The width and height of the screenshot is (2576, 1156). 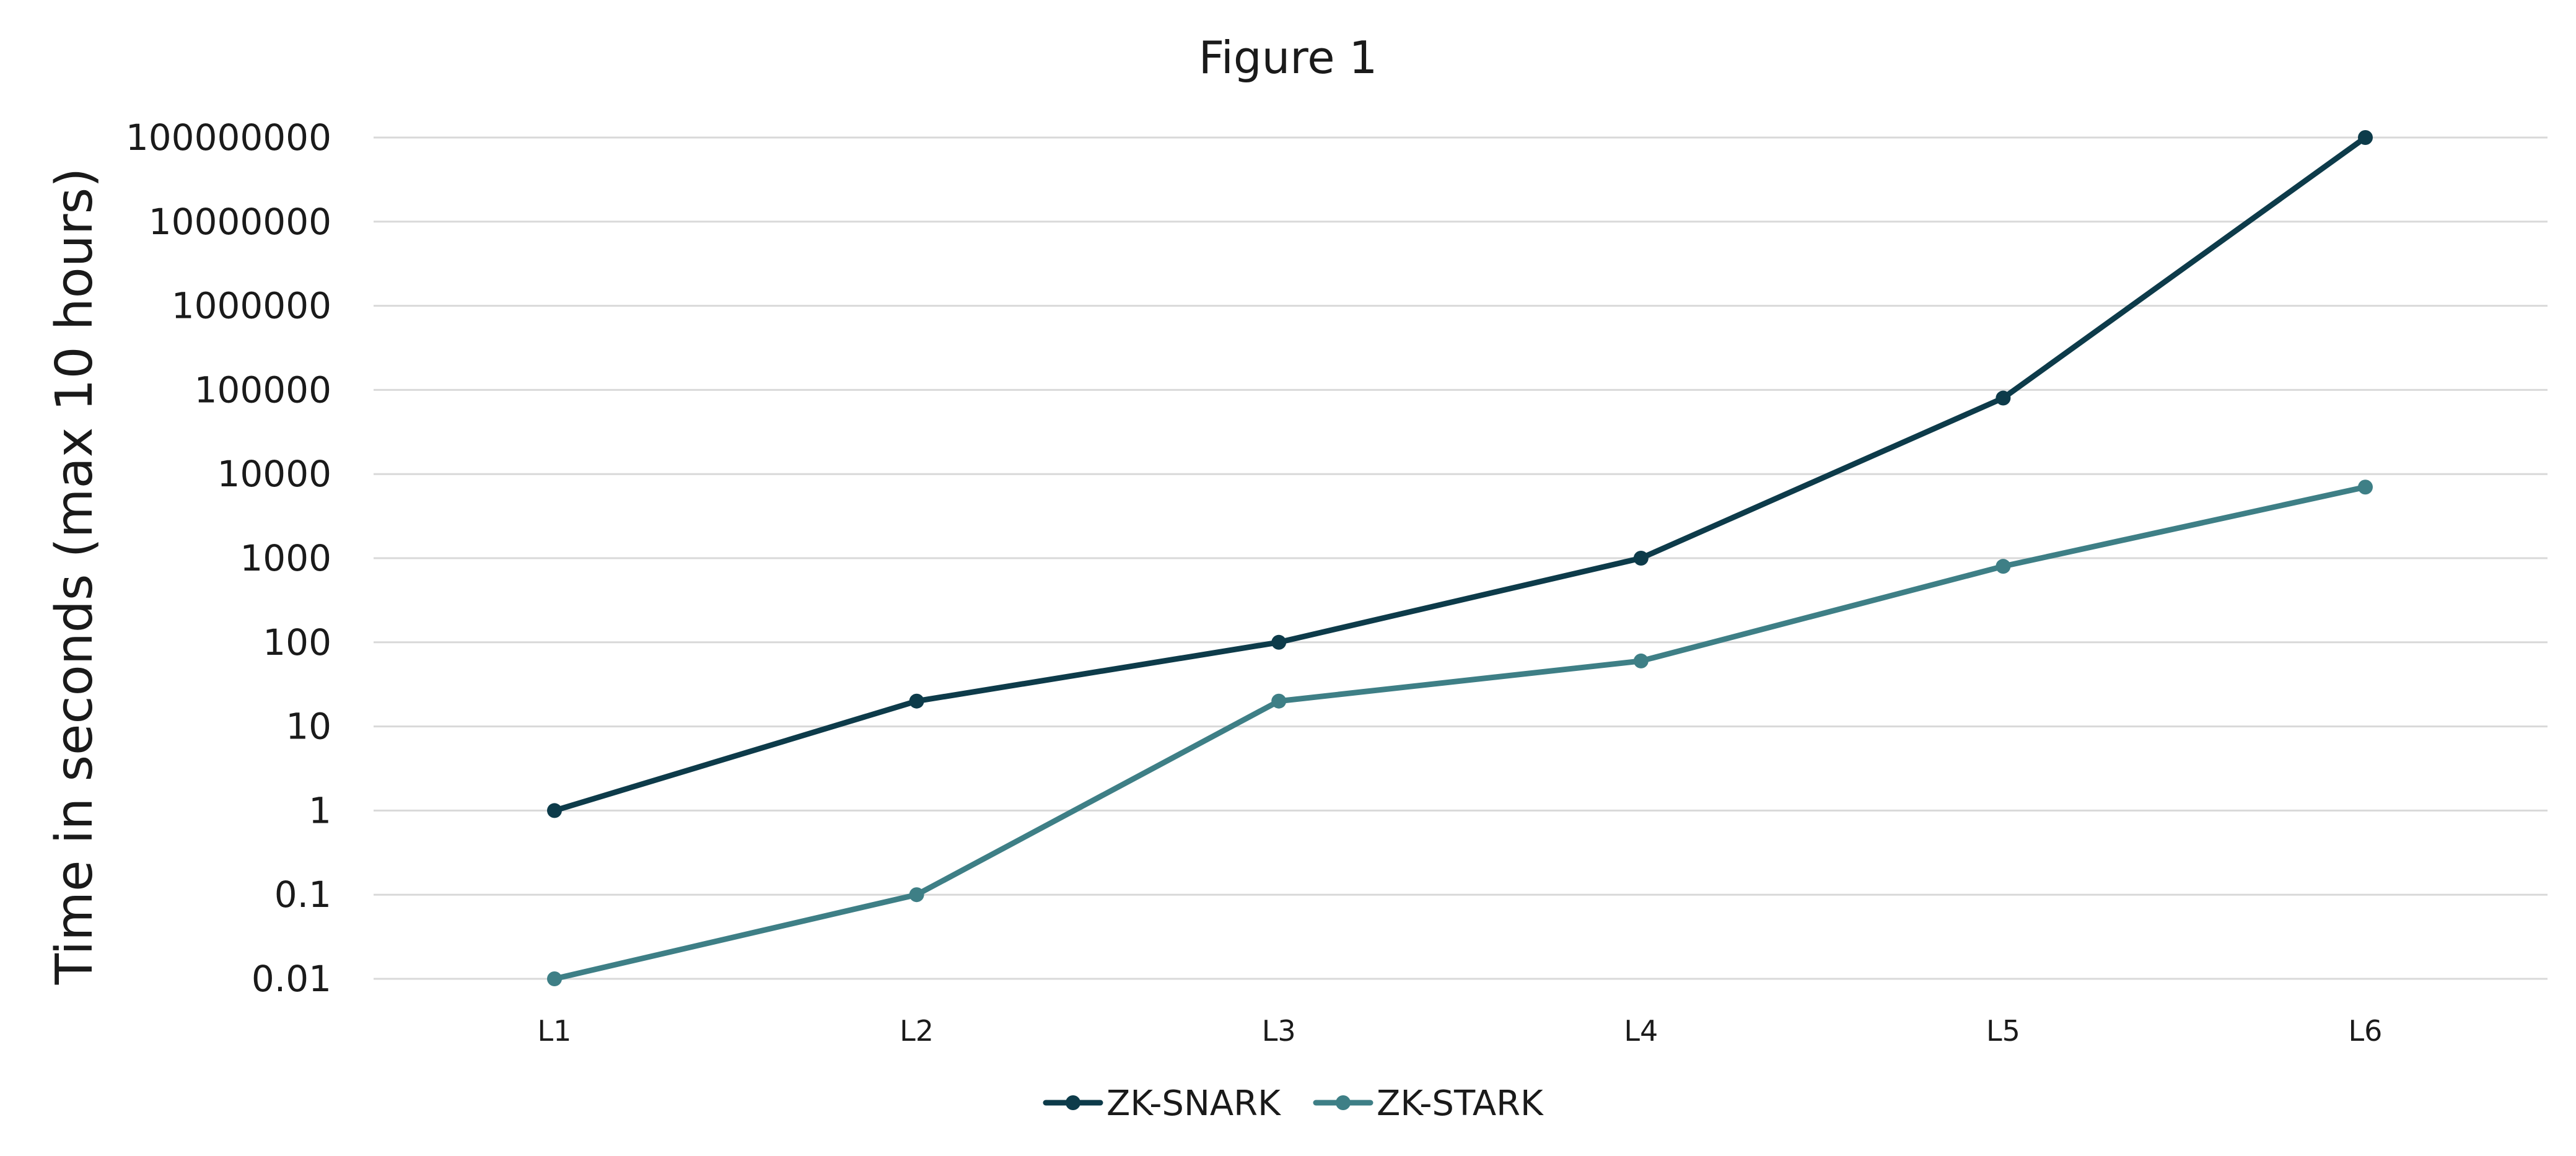 What do you see at coordinates (308, 727) in the screenshot?
I see `y-tick-label: 10` at bounding box center [308, 727].